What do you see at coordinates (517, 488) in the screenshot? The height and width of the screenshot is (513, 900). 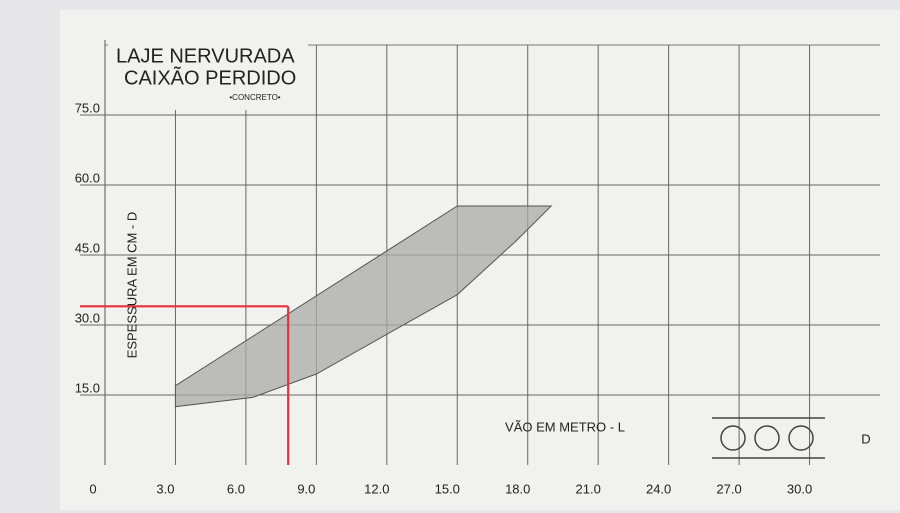 I see `x-tick-label: 18.0` at bounding box center [517, 488].